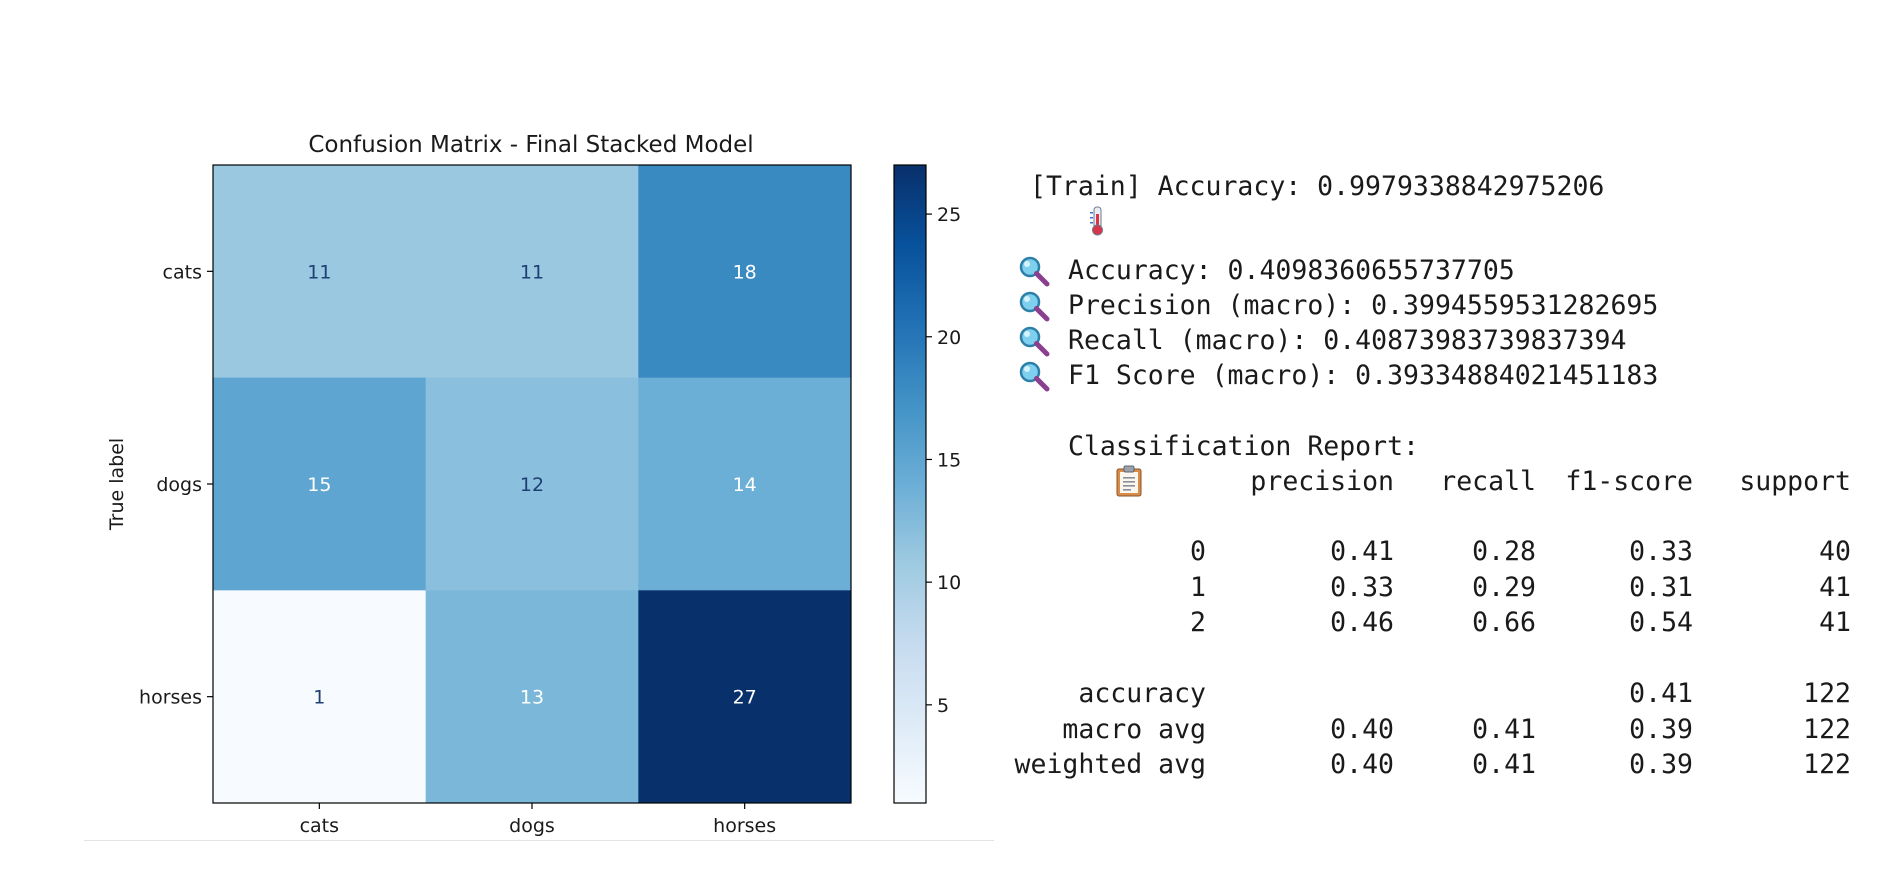 The width and height of the screenshot is (1878, 887). What do you see at coordinates (1142, 693) in the screenshot?
I see `report-row-label: accuracy` at bounding box center [1142, 693].